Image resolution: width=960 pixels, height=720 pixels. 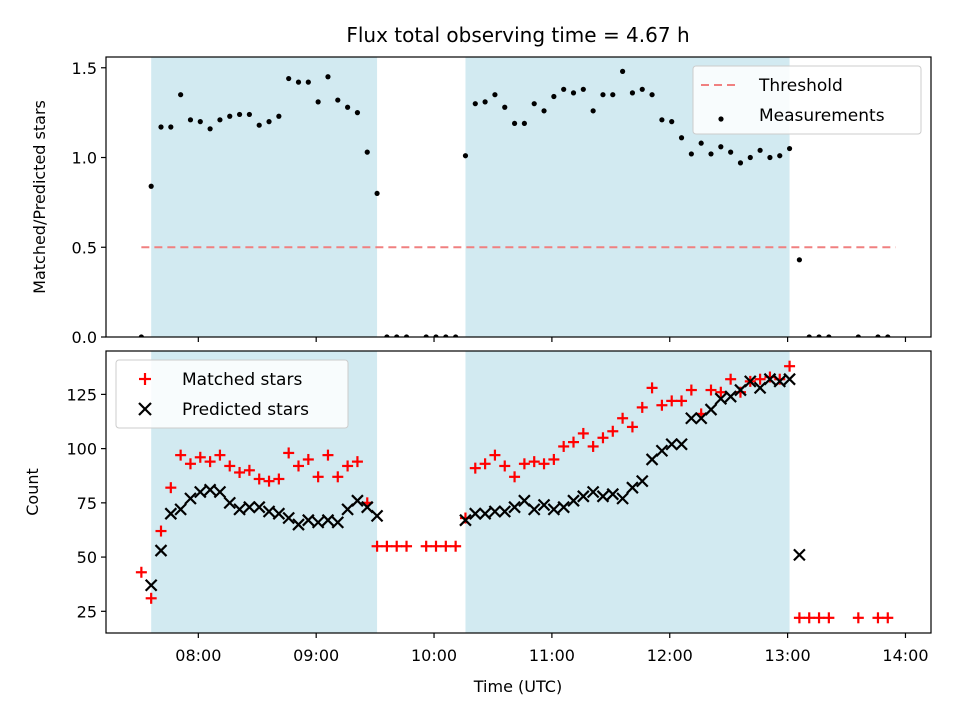 What do you see at coordinates (517, 686) in the screenshot?
I see `x-axis-label: Time (UTC)` at bounding box center [517, 686].